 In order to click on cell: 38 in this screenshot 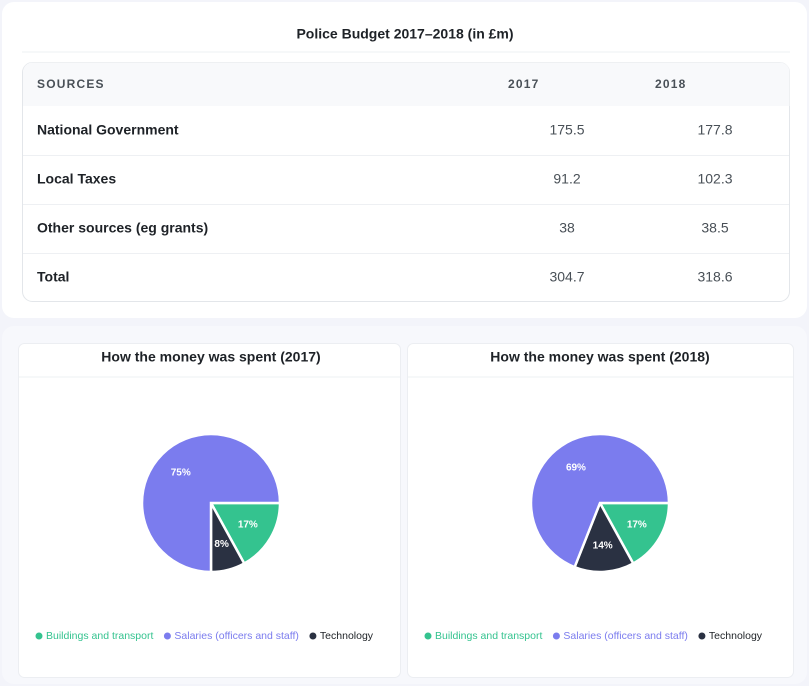, I will do `click(567, 228)`.